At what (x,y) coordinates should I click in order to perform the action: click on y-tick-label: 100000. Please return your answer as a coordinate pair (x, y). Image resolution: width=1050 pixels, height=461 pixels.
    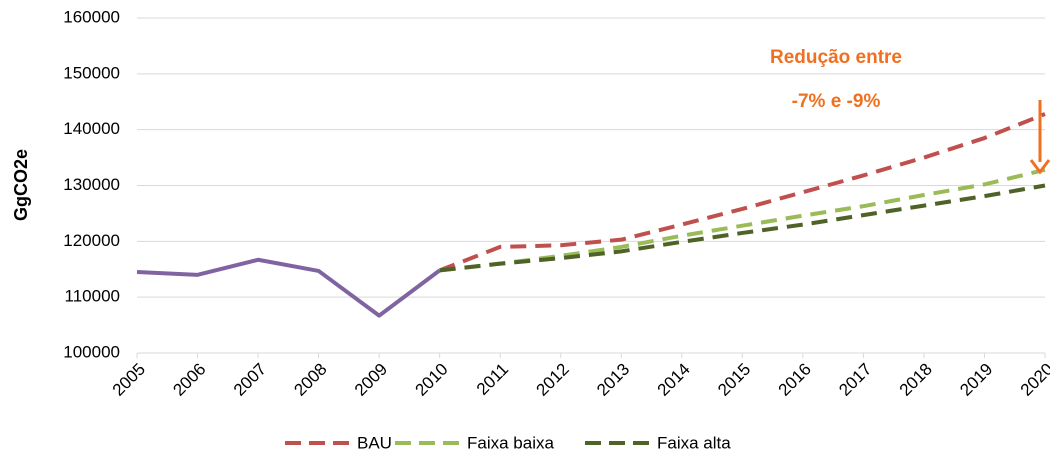
    Looking at the image, I should click on (91, 351).